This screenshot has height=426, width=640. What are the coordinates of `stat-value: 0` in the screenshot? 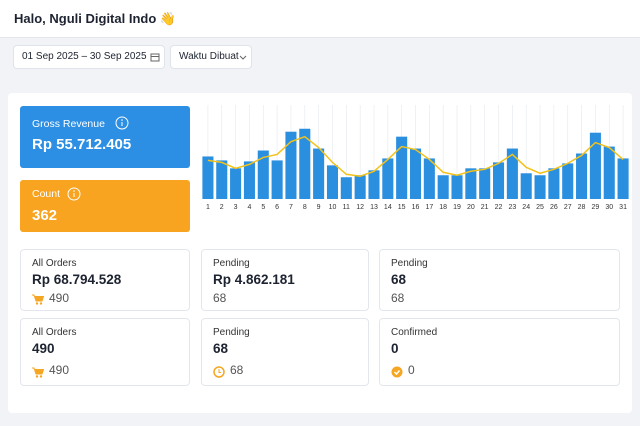 It's located at (395, 348).